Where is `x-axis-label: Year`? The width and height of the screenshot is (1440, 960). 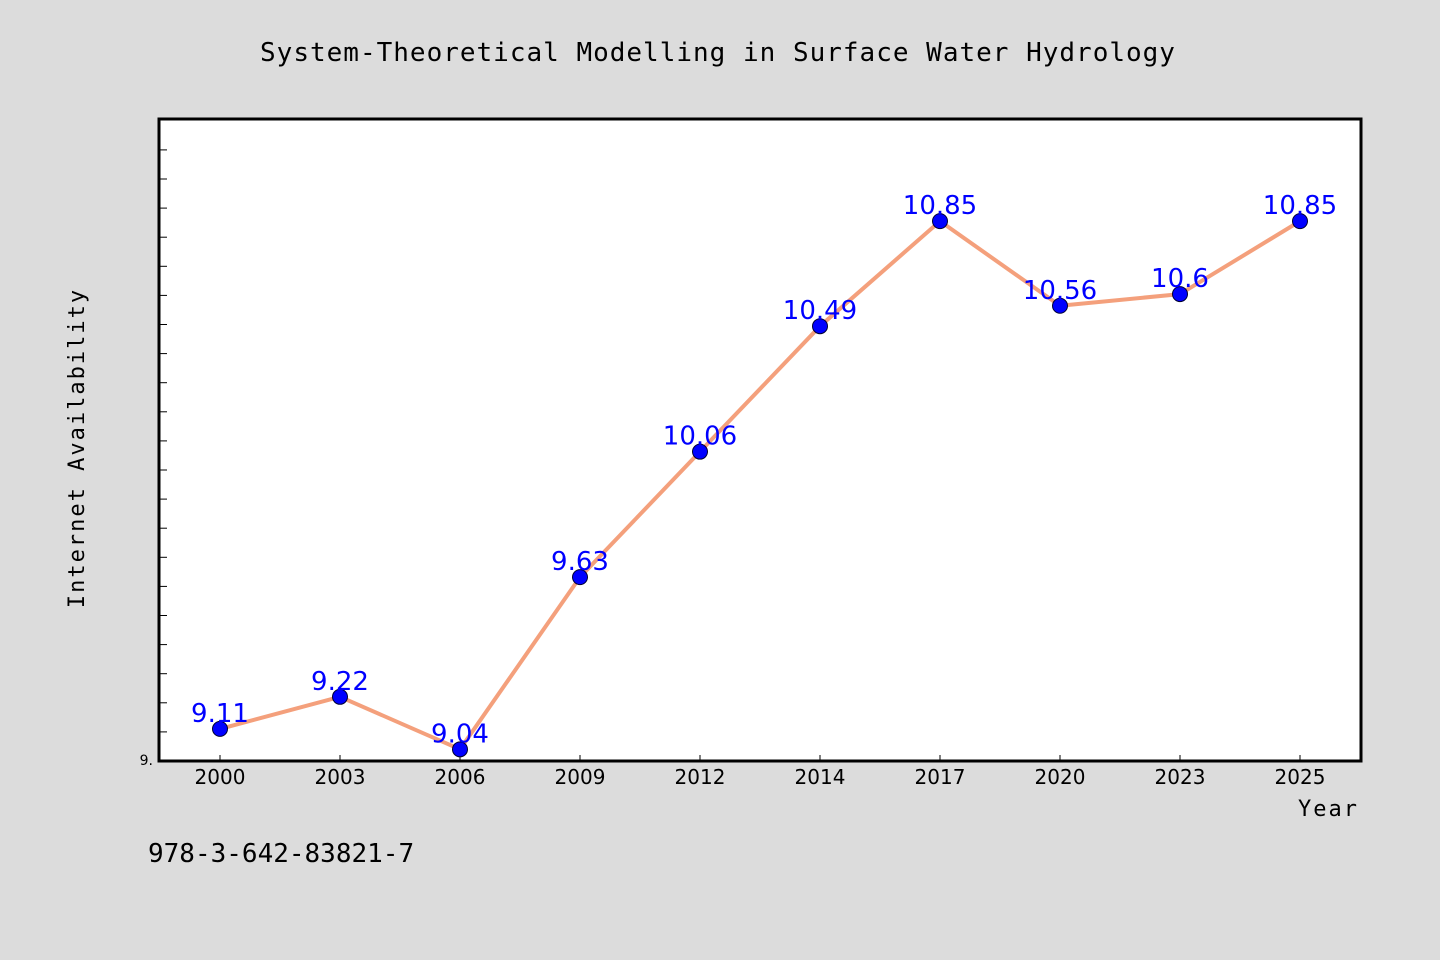 x-axis-label: Year is located at coordinates (1328, 809).